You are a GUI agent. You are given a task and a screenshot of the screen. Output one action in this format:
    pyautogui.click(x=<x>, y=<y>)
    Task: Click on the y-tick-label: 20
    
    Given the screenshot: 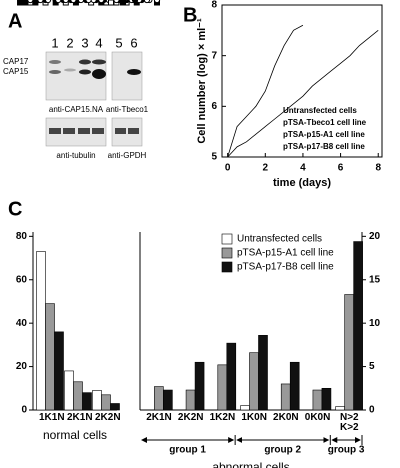 What is the action you would take?
    pyautogui.click(x=22, y=366)
    